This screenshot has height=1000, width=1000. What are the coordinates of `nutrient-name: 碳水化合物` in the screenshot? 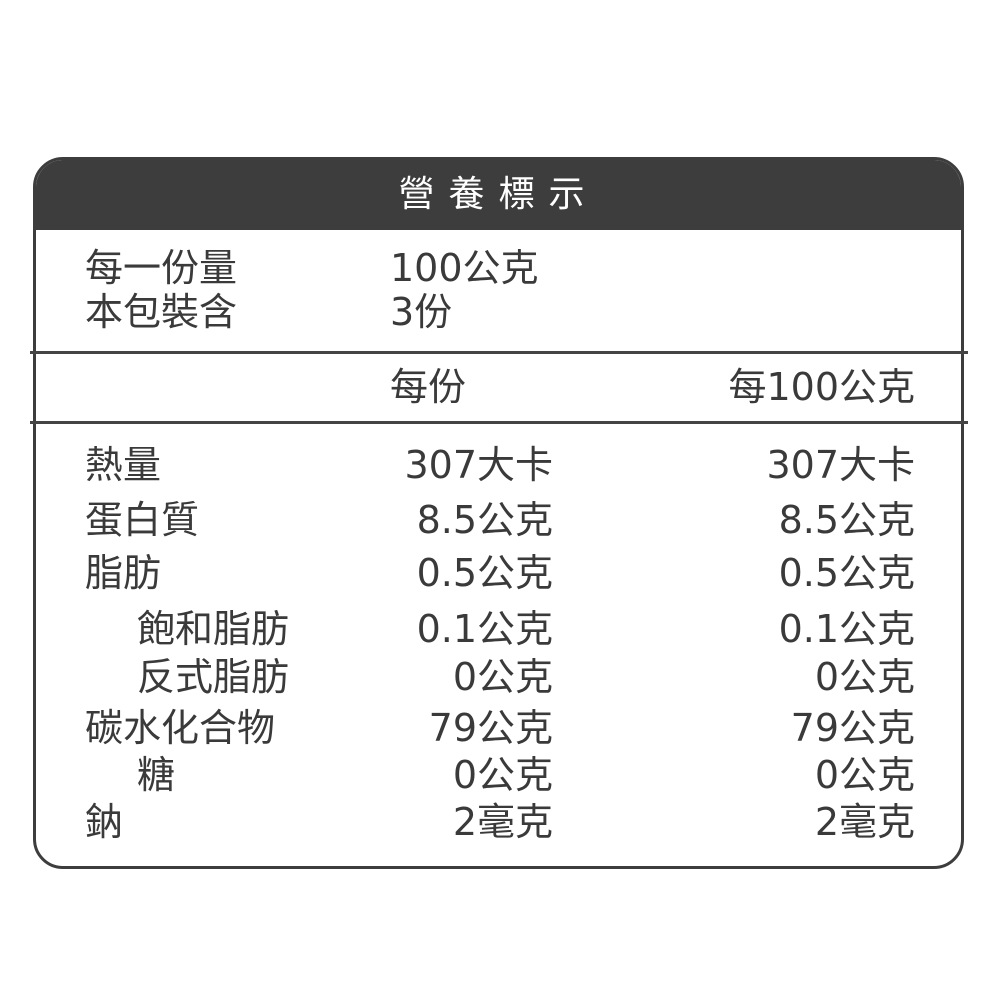 It's located at (180, 728).